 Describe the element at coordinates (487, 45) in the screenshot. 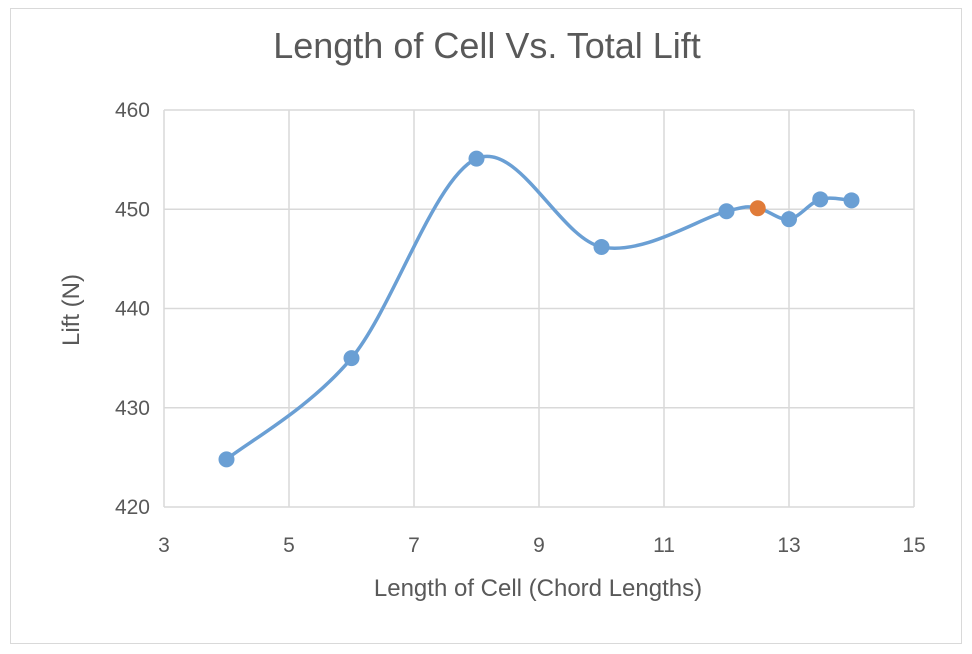

I see `chart-title: Length of Cell Vs. Total Lift` at that location.